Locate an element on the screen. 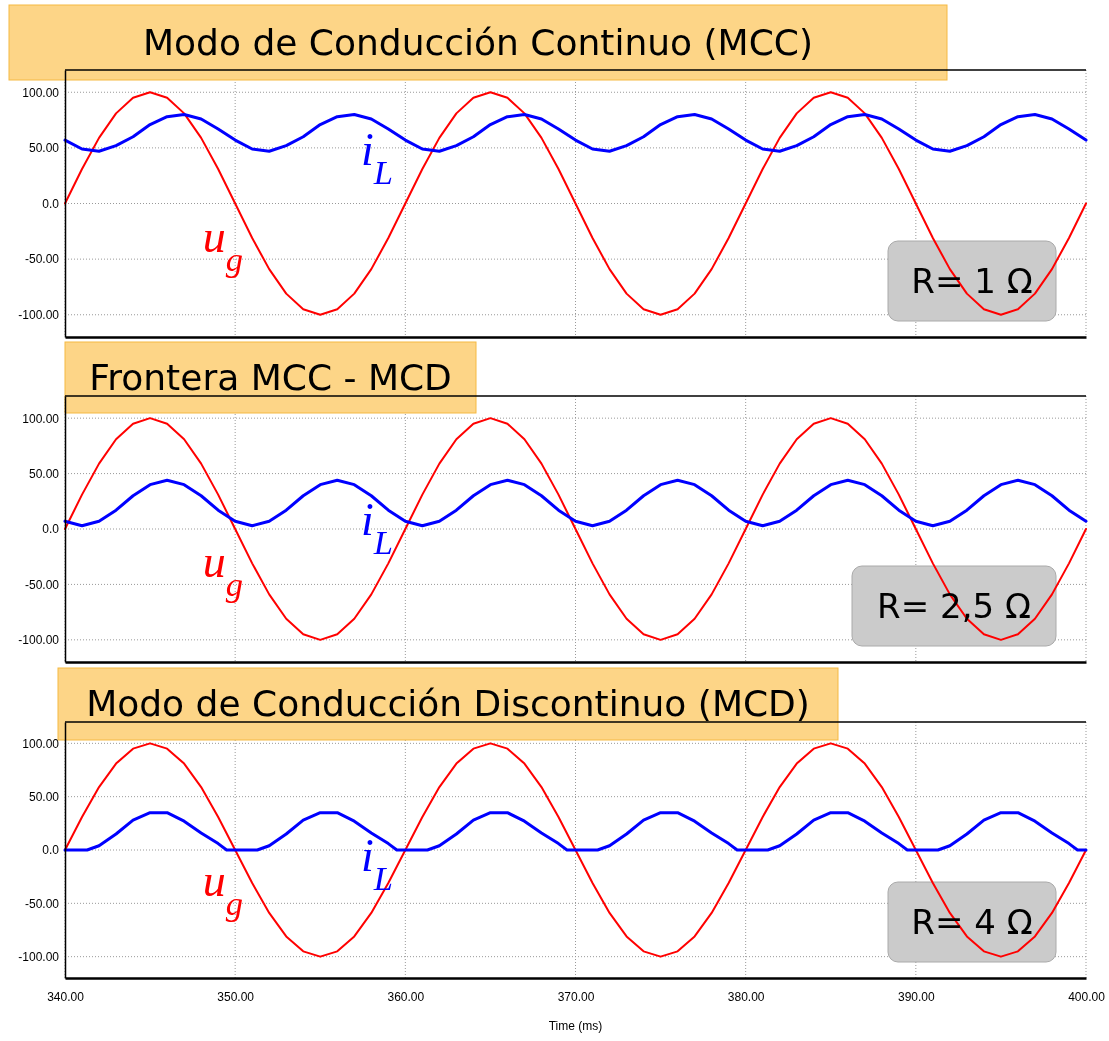 The width and height of the screenshot is (1109, 1041). x-tick-label: 340.00 is located at coordinates (66, 996).